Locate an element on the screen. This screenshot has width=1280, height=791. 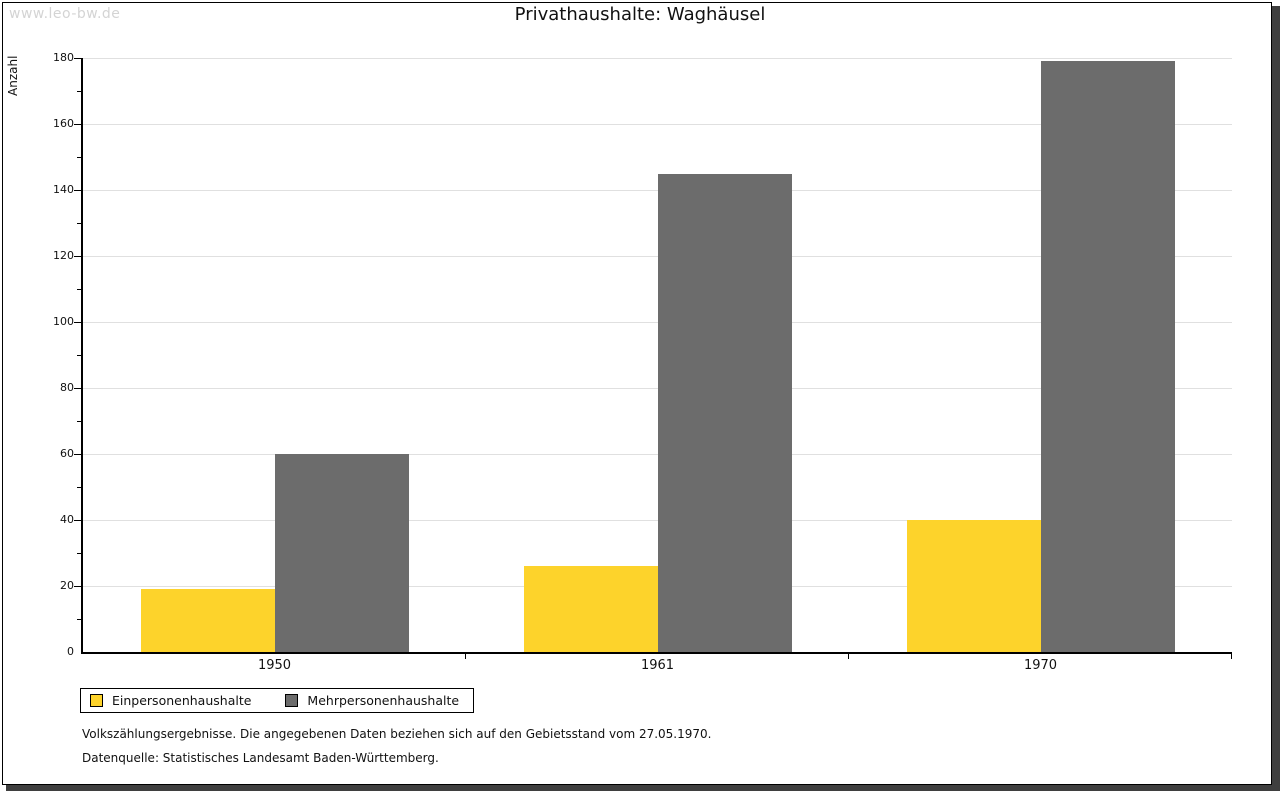
bar-einpersonenhaushalte-1961 is located at coordinates (590, 609).